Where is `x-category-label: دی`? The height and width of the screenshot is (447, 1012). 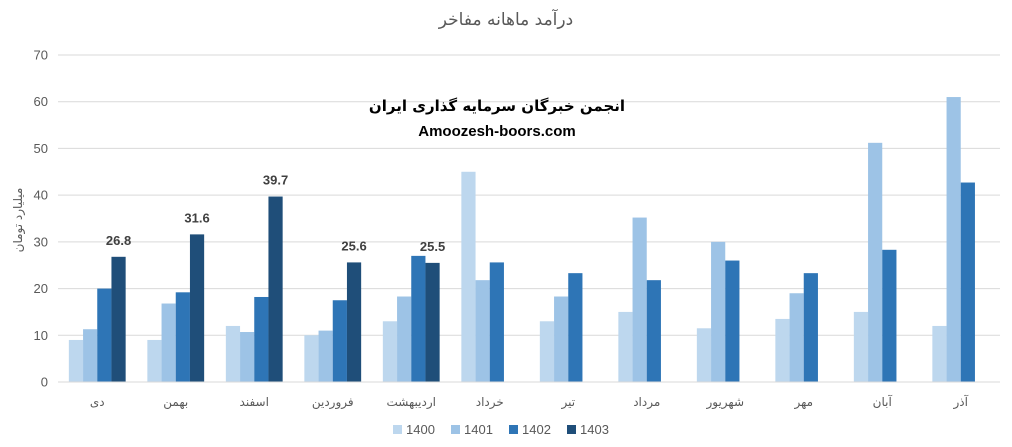
x-category-label: دی is located at coordinates (97, 402).